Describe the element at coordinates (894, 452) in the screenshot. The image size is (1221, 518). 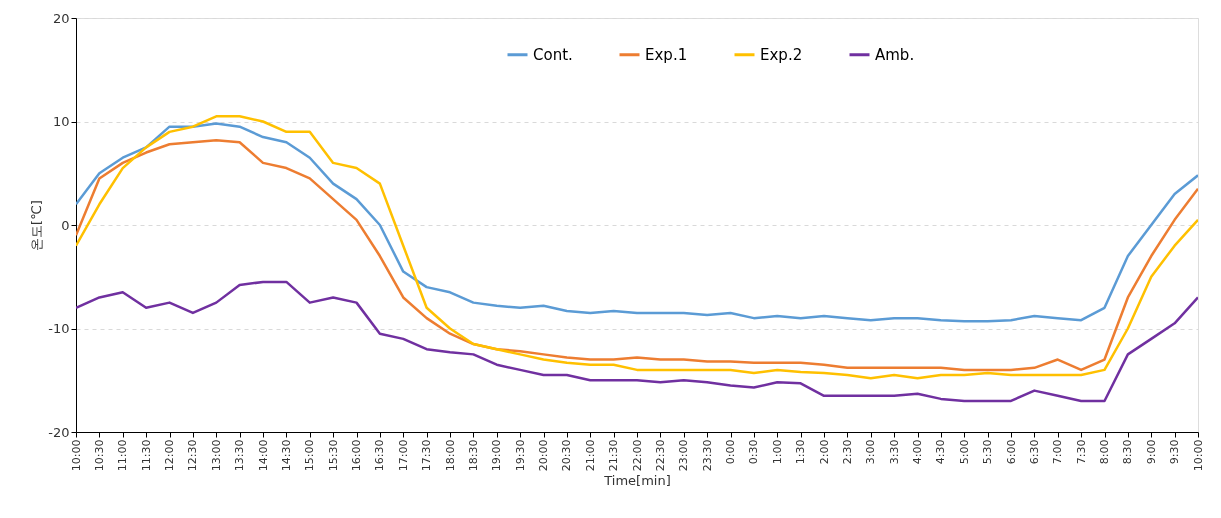
I see `x-tick-label: 3:30` at that location.